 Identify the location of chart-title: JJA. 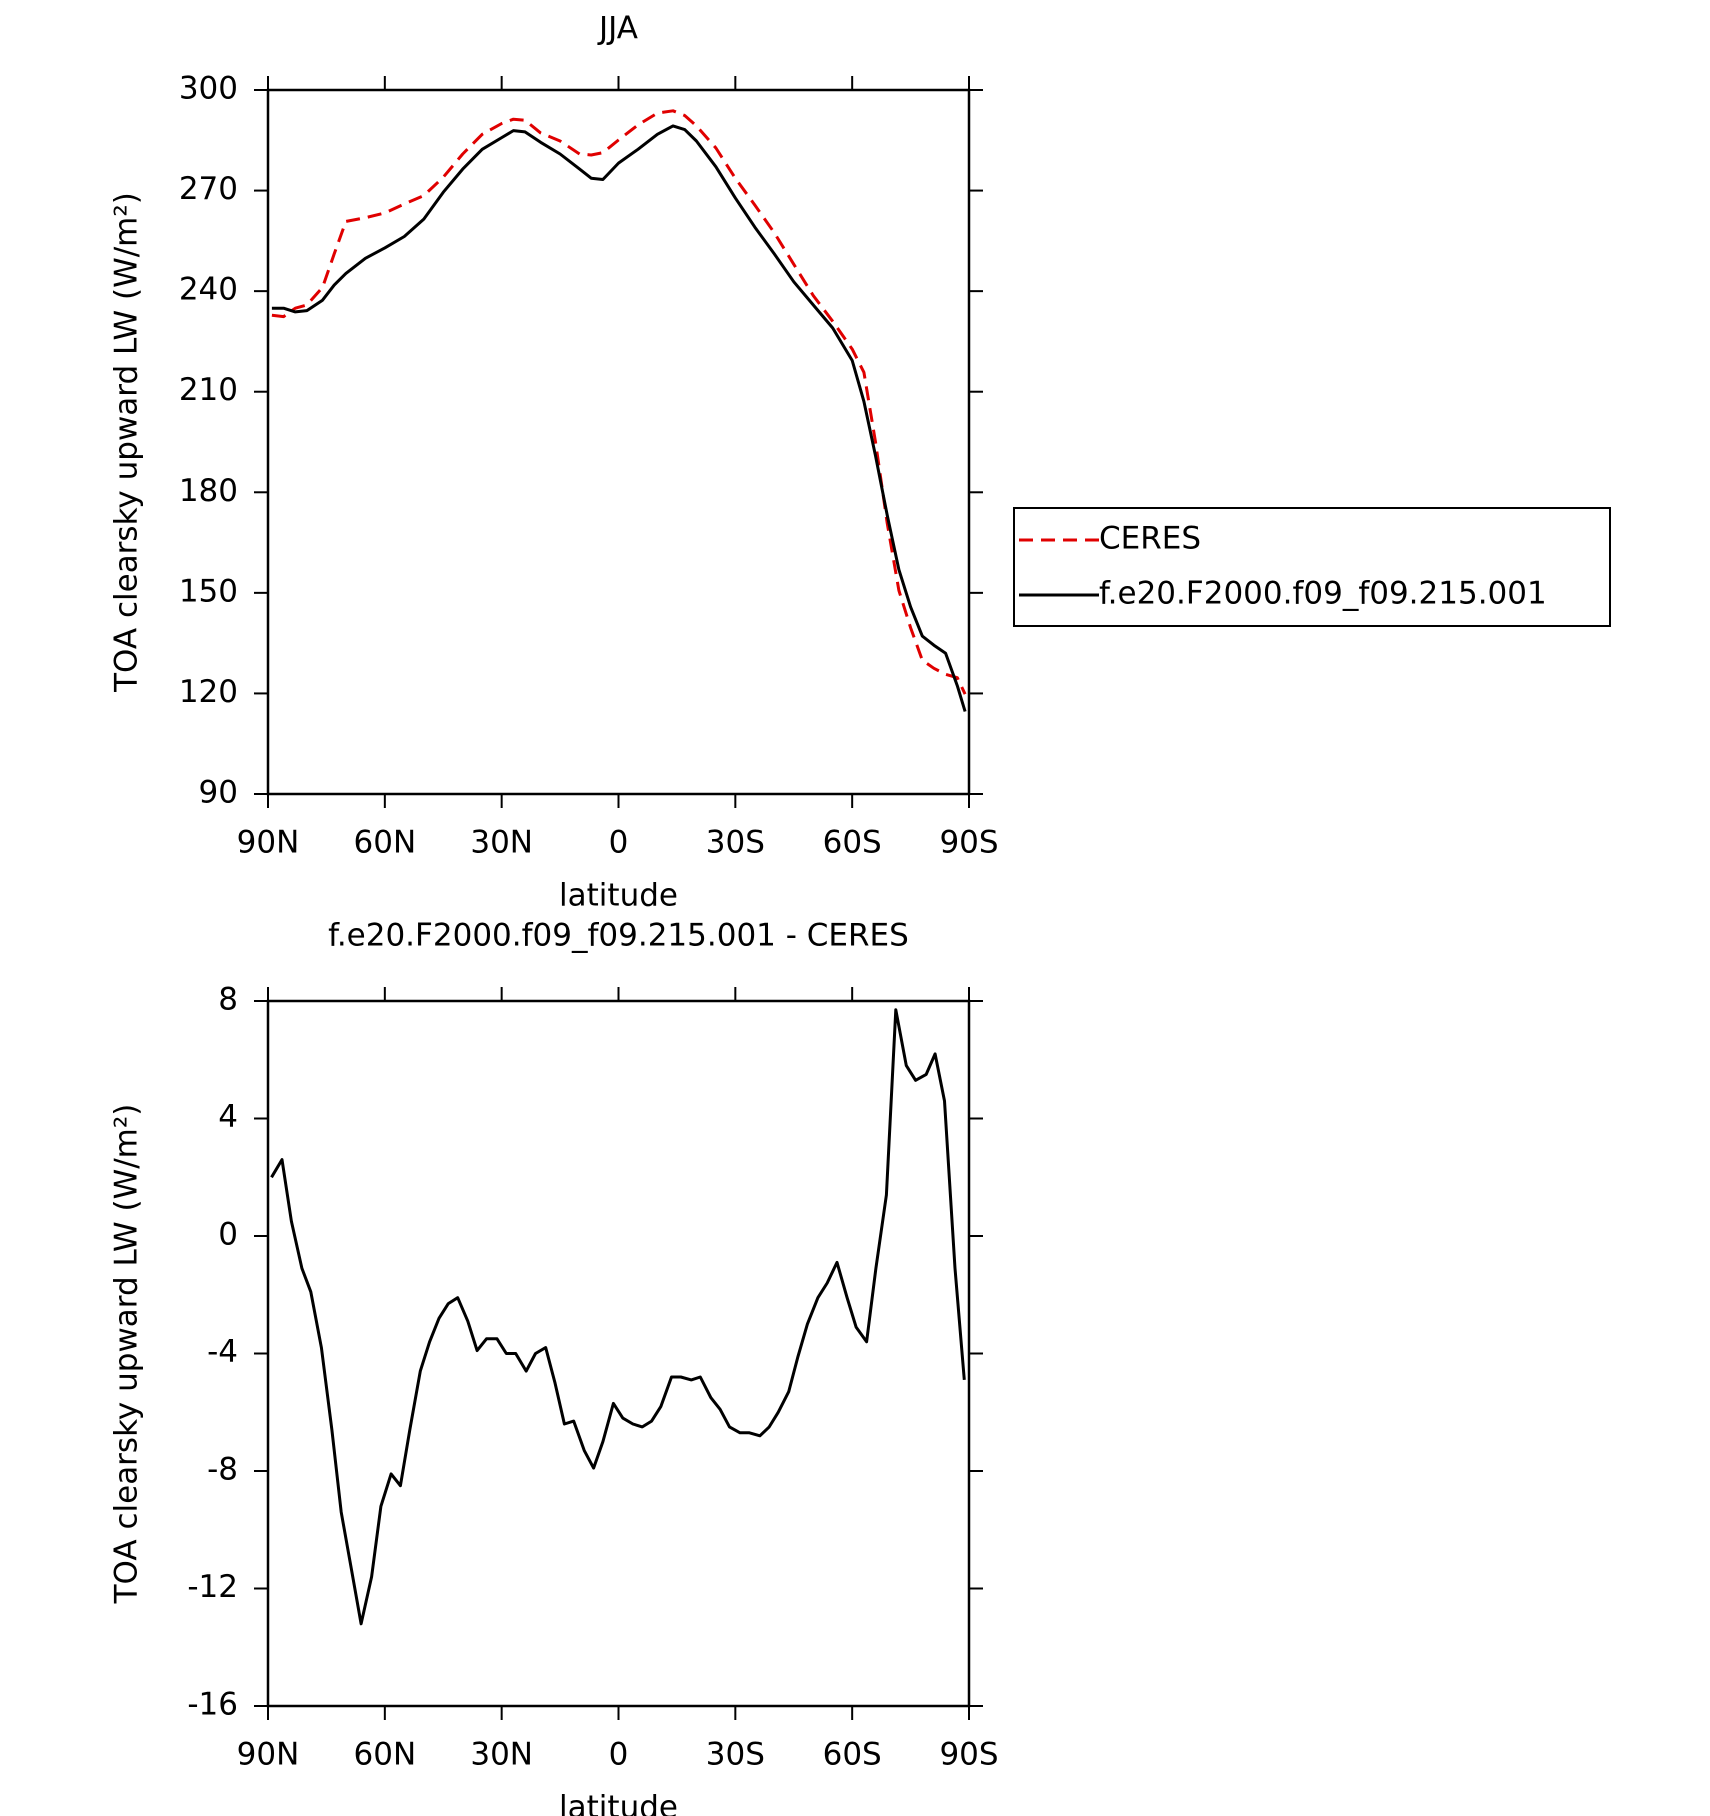
(617, 29).